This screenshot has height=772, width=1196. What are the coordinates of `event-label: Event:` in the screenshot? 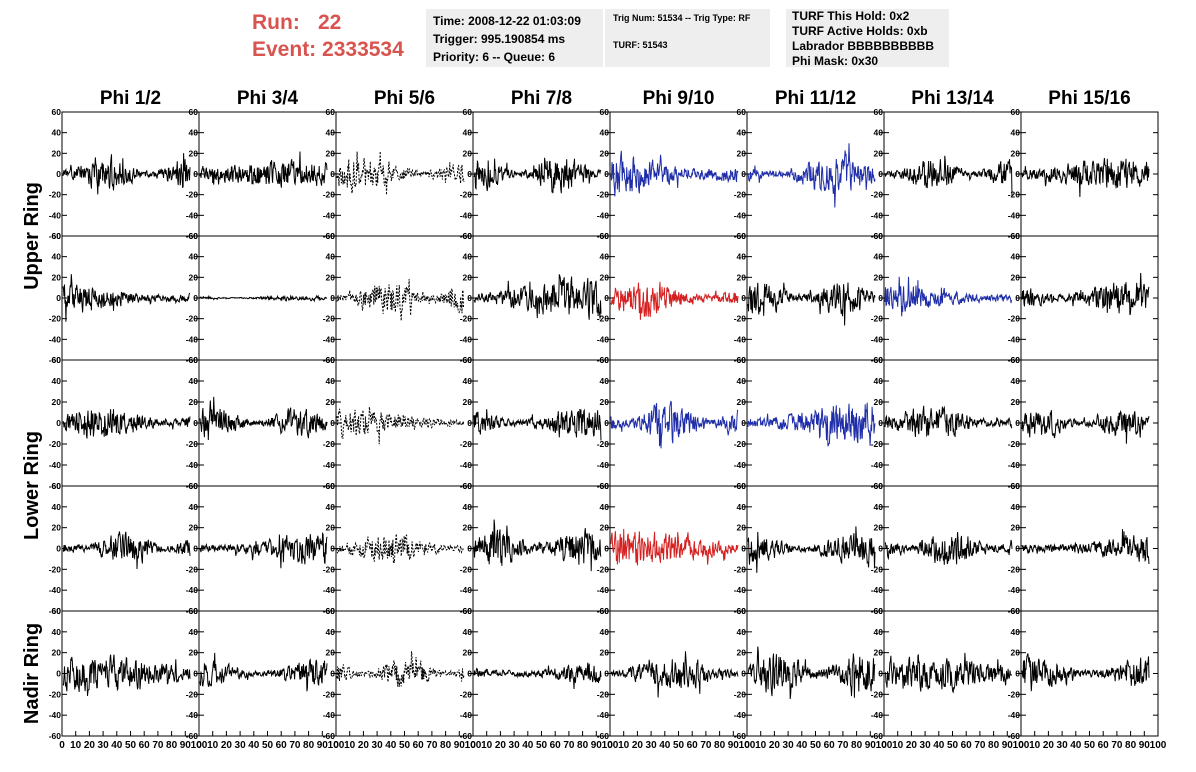 It's located at (284, 49).